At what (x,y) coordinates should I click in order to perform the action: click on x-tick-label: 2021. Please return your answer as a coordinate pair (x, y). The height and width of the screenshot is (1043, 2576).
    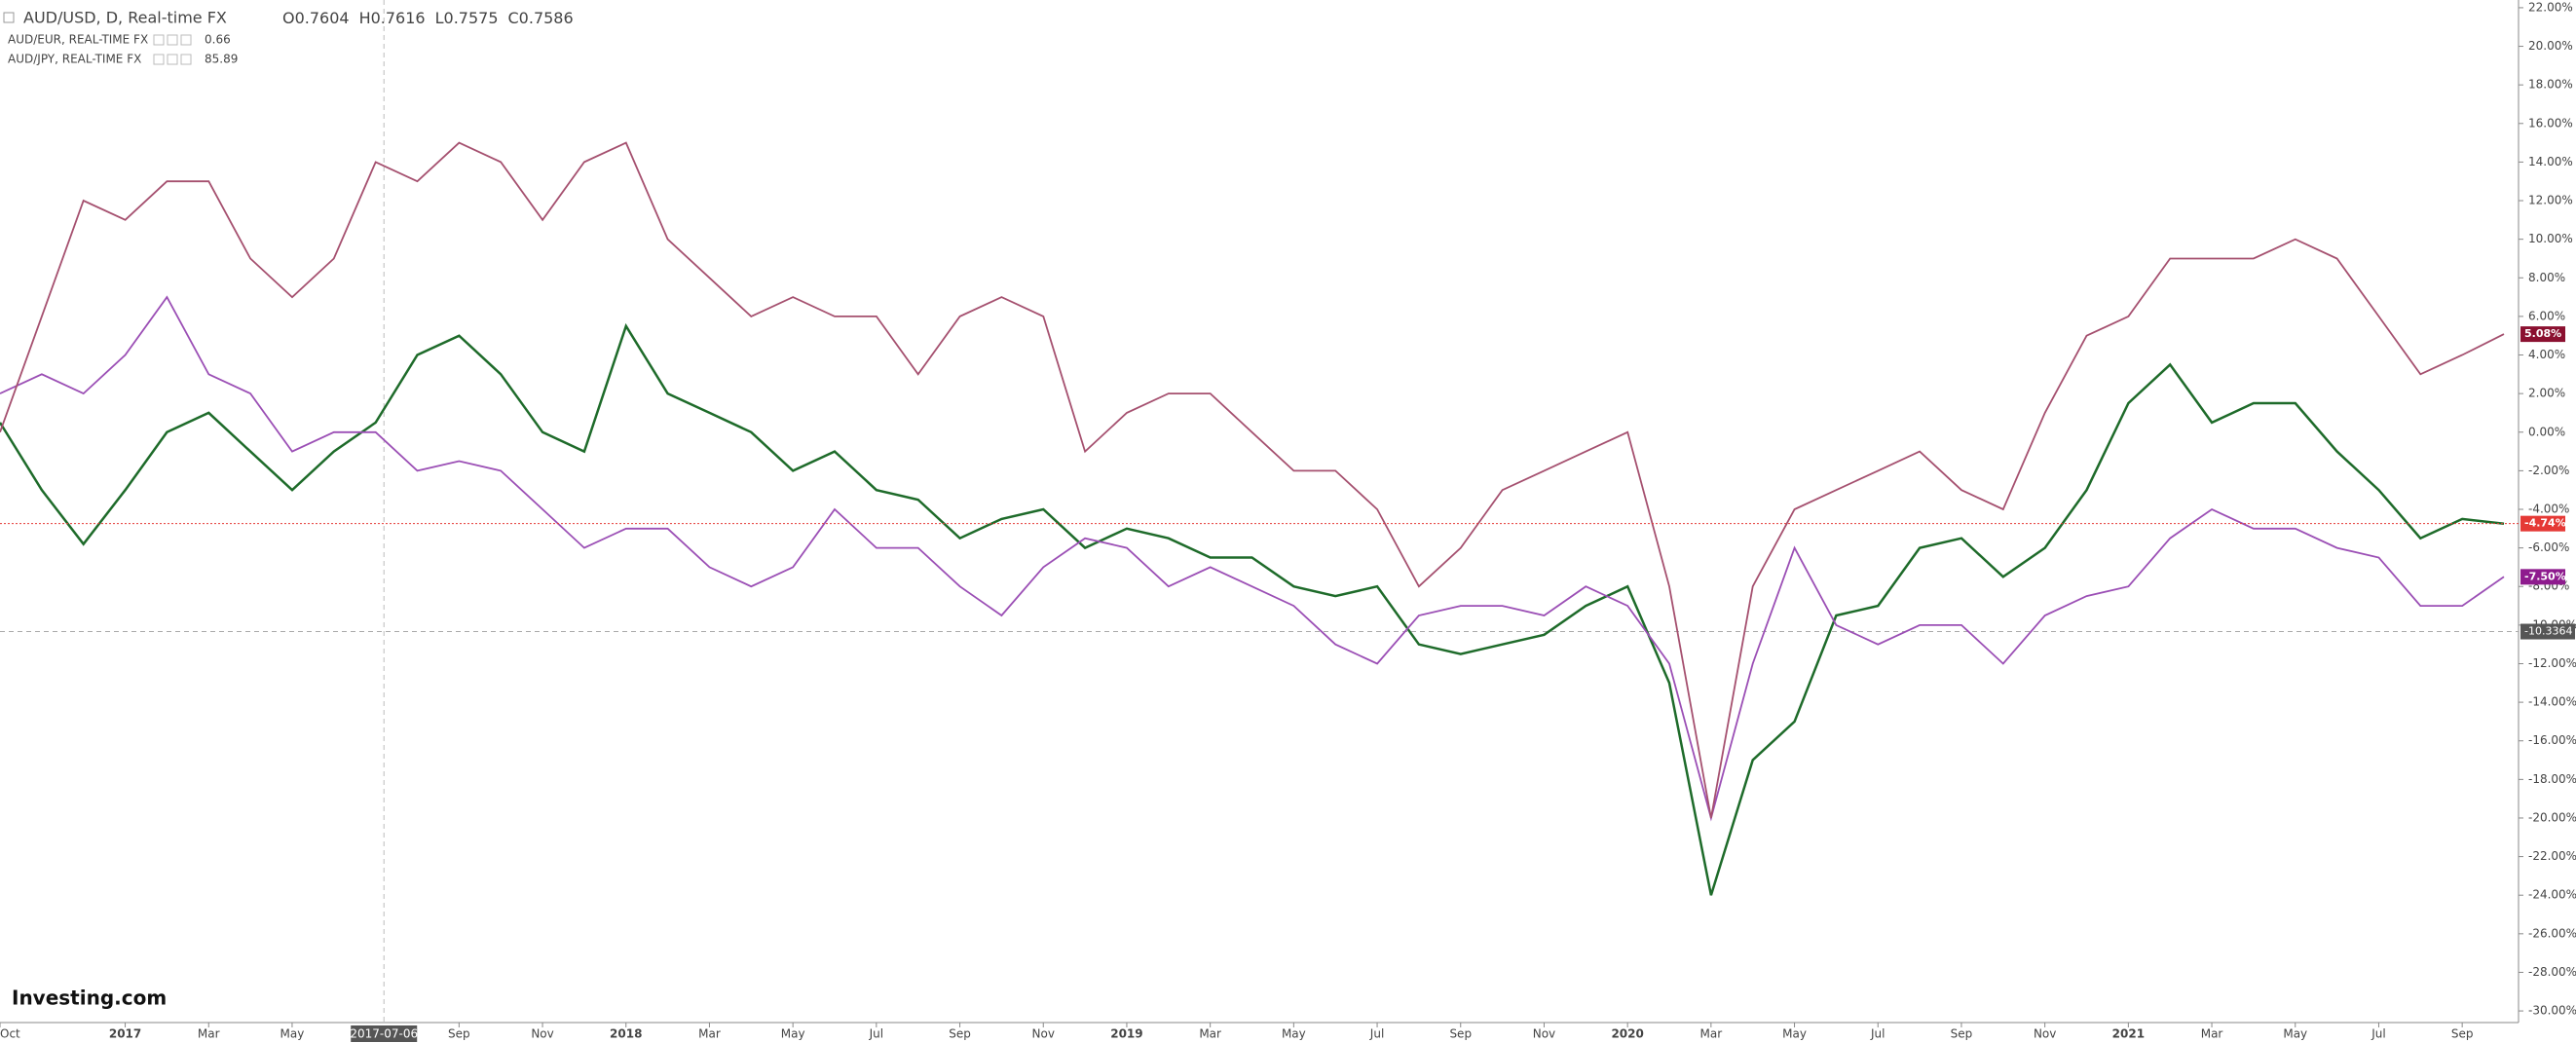
    Looking at the image, I should click on (2128, 1034).